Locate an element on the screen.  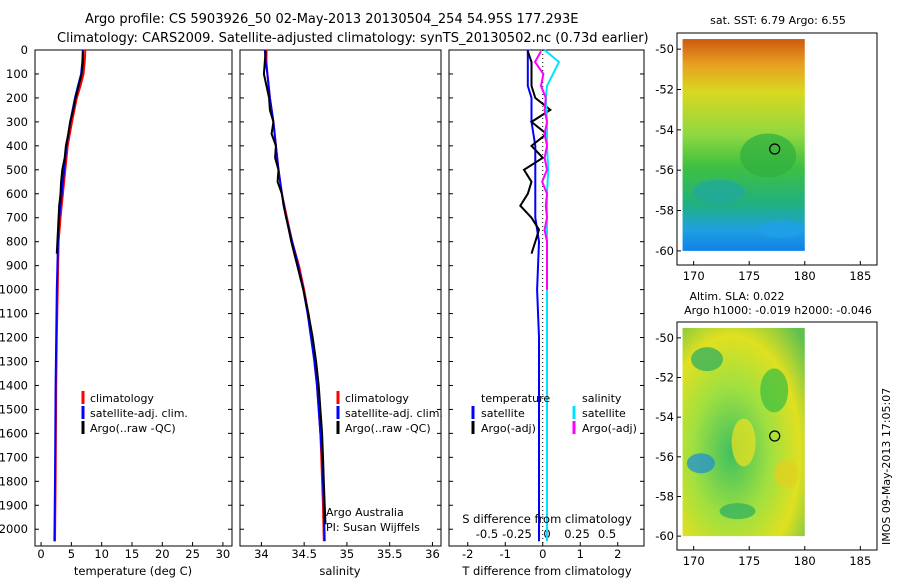
legend-satellite-label: satellite-adj. clim. is located at coordinates (139, 413).